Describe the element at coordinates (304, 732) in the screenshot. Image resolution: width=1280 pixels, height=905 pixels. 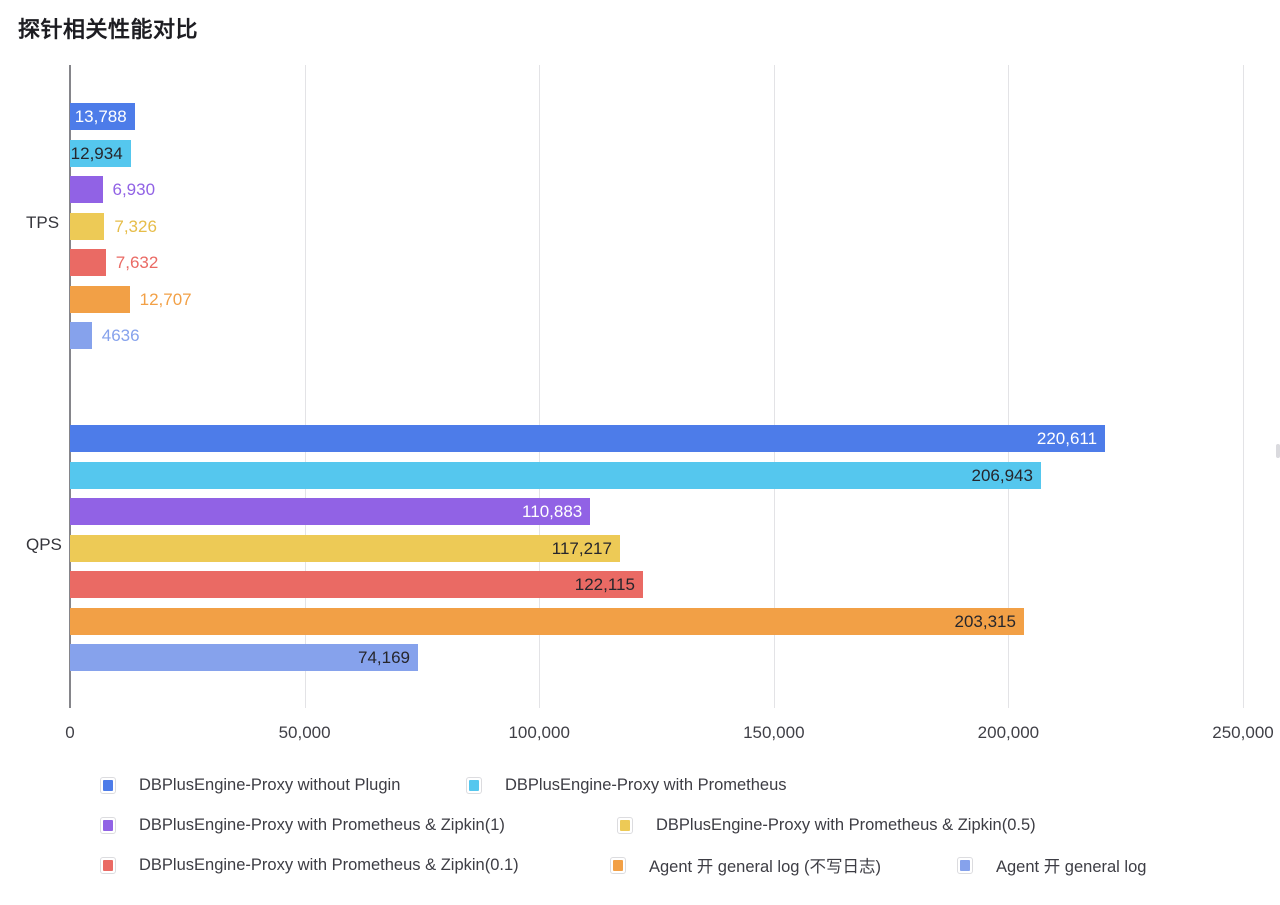
I see `x-axis-tick-label: 50,000` at that location.